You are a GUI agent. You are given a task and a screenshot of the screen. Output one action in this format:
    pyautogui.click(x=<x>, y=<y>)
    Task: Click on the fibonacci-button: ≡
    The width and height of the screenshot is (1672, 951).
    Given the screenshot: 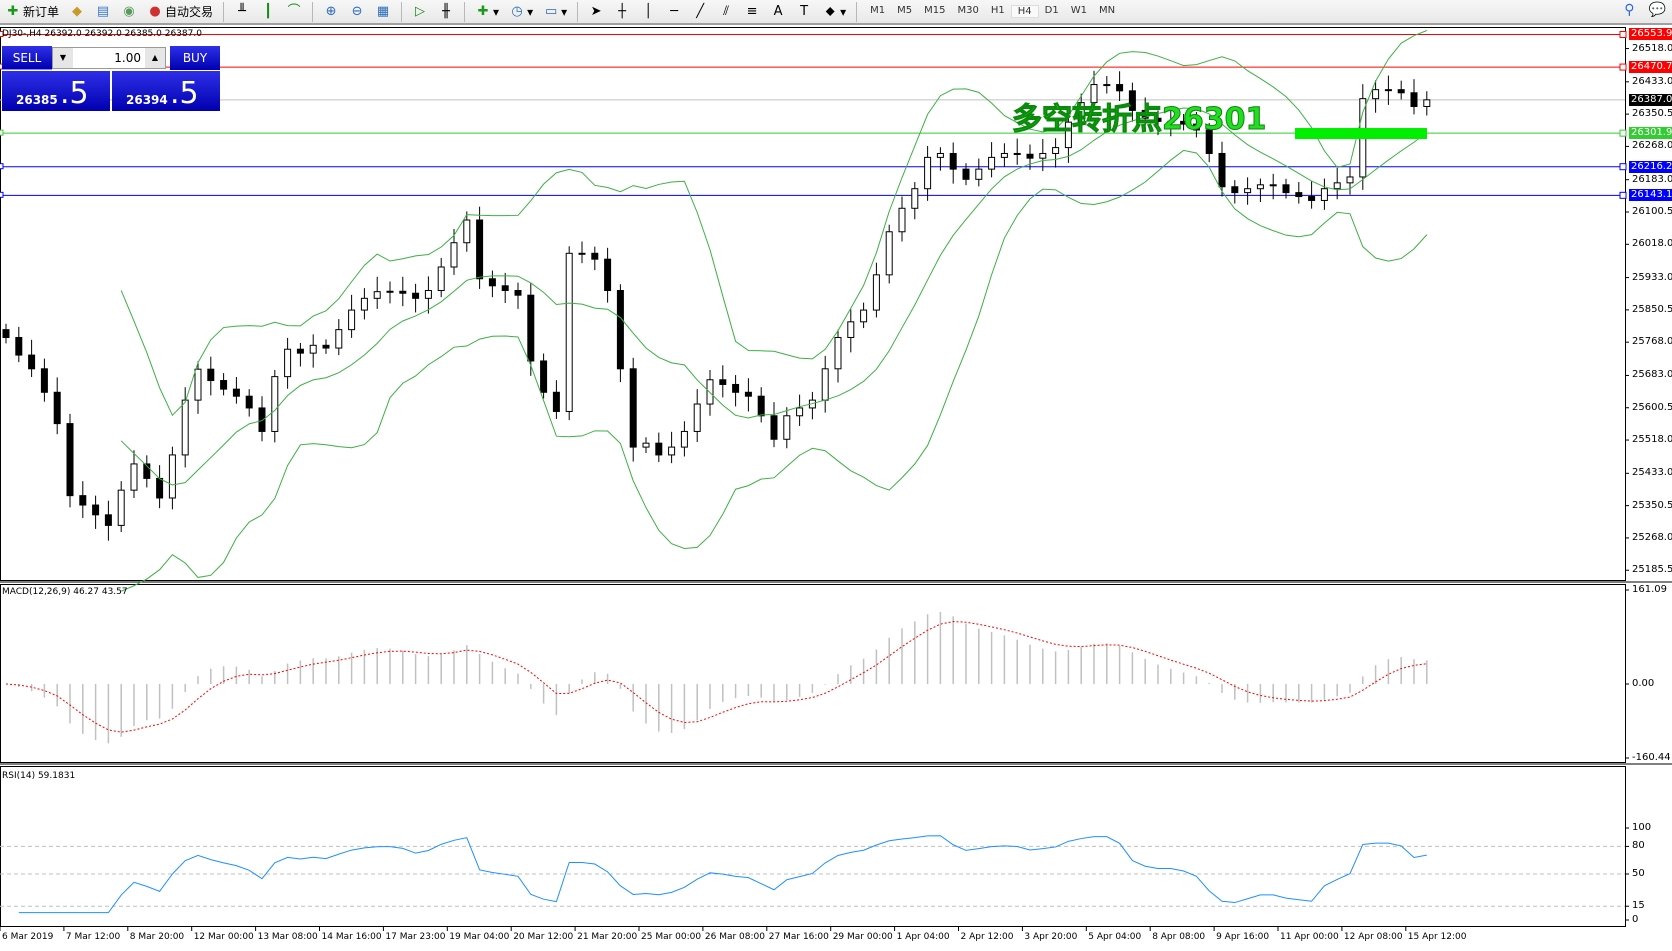 What is the action you would take?
    pyautogui.click(x=752, y=12)
    